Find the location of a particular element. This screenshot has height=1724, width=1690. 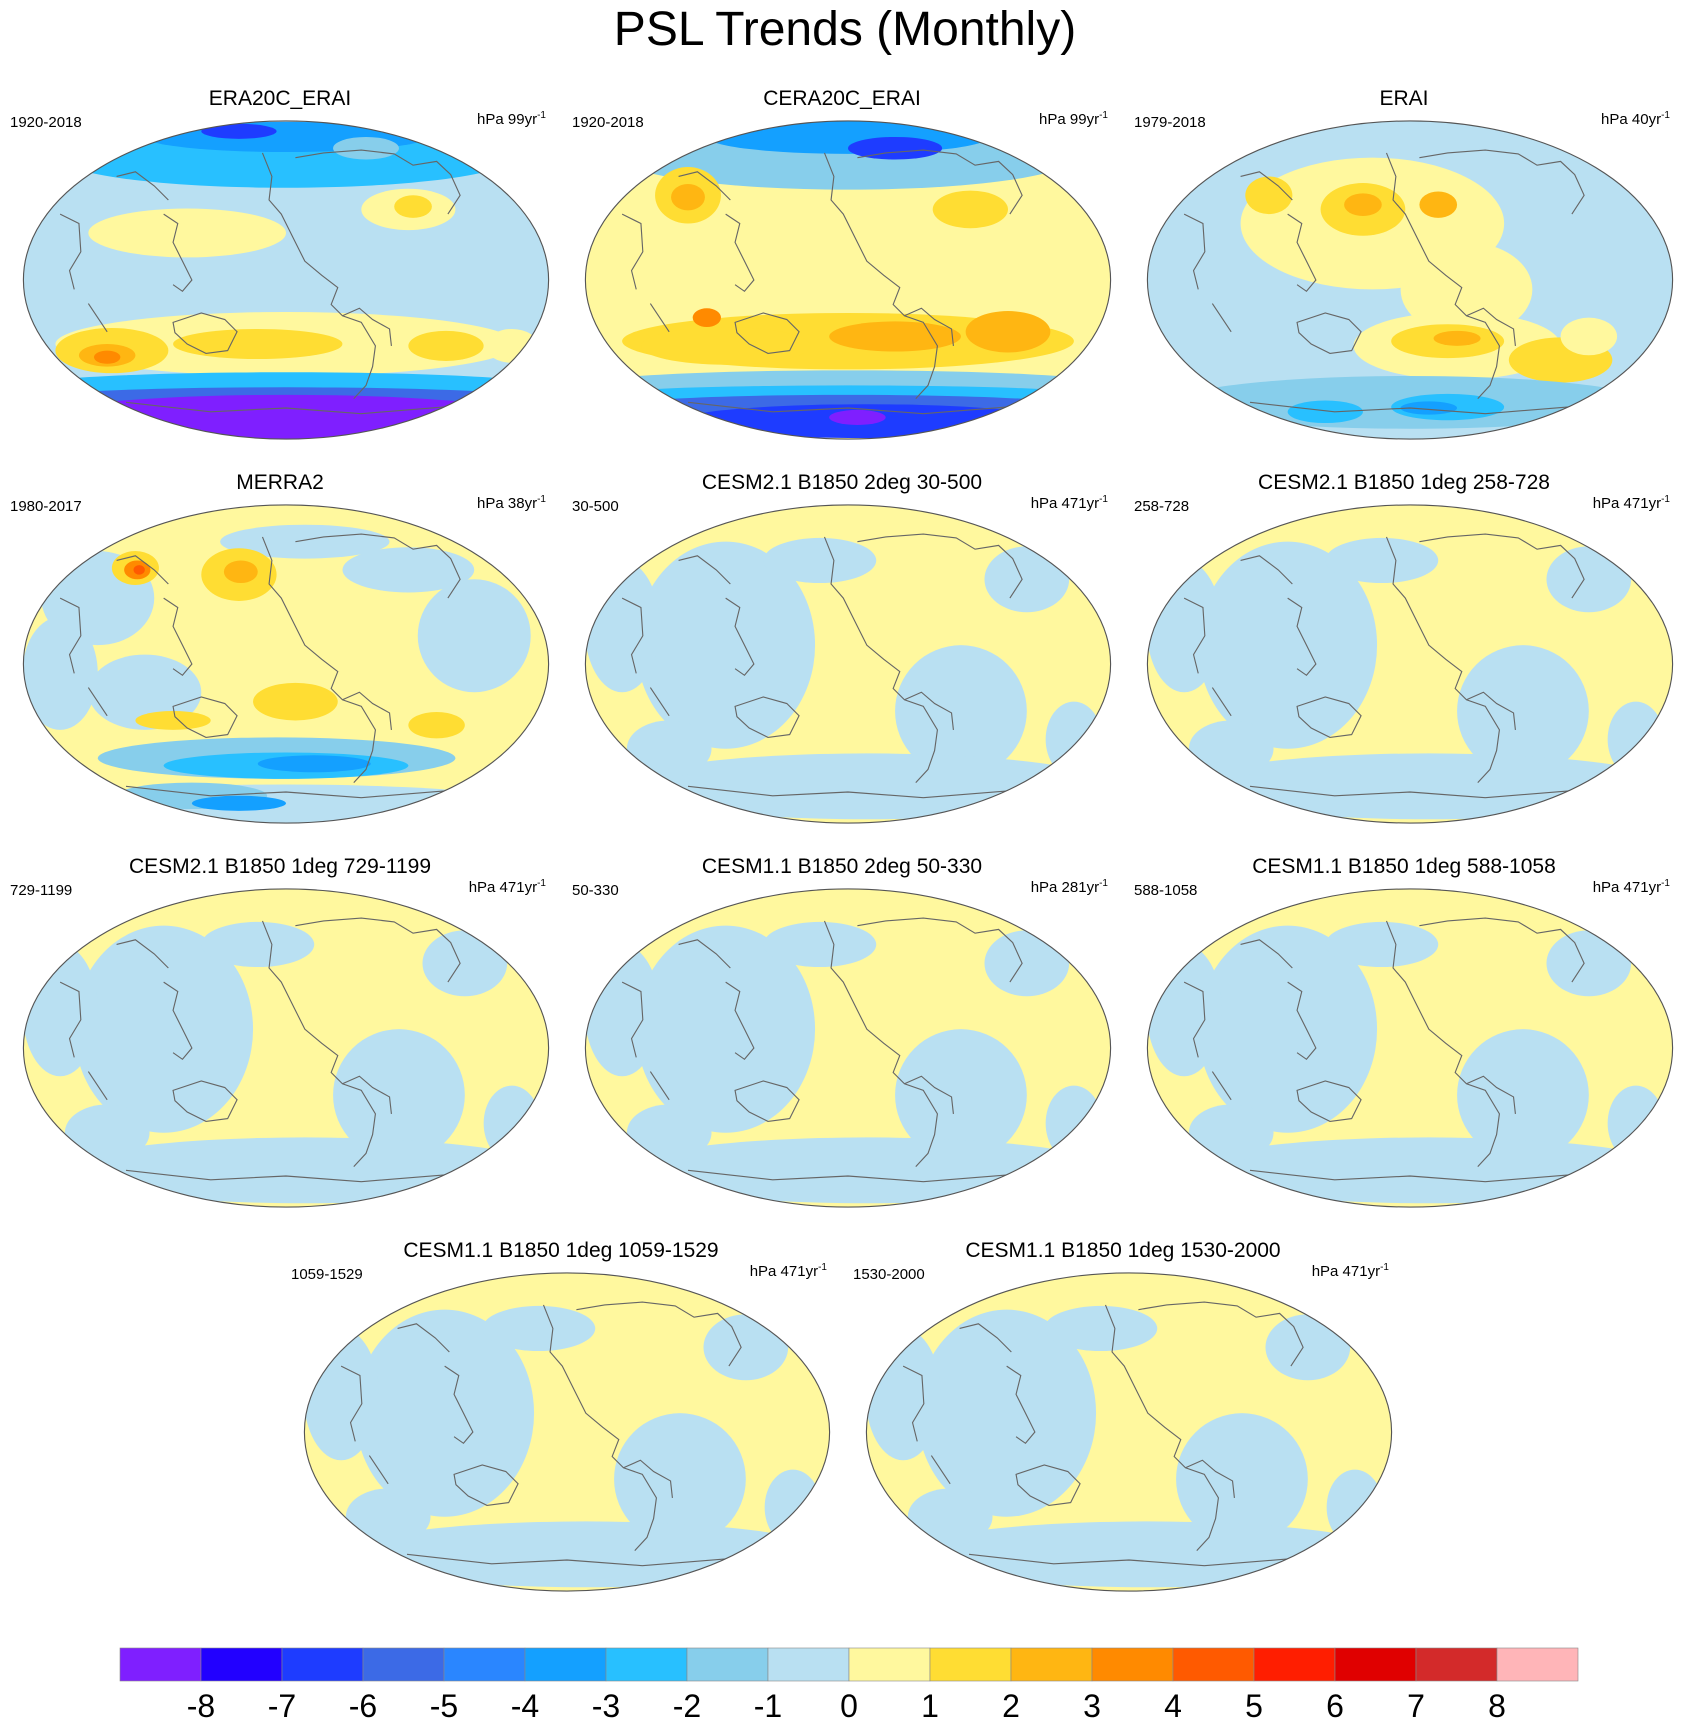

map-panel-merra2: MERRA2 1980-2017 hPa 38yr-1 is located at coordinates (280, 657).